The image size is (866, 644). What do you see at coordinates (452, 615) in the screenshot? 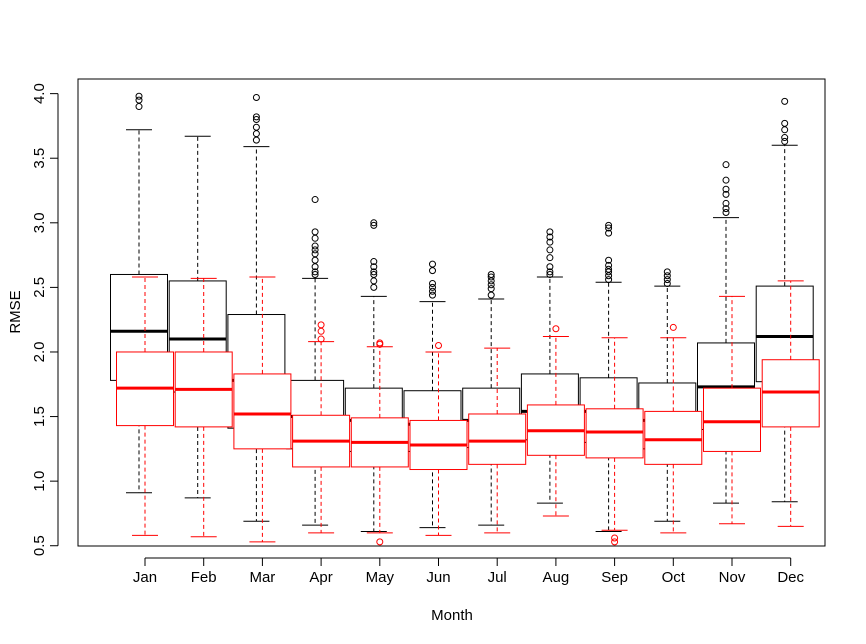
I see `x-axis-title: Month` at bounding box center [452, 615].